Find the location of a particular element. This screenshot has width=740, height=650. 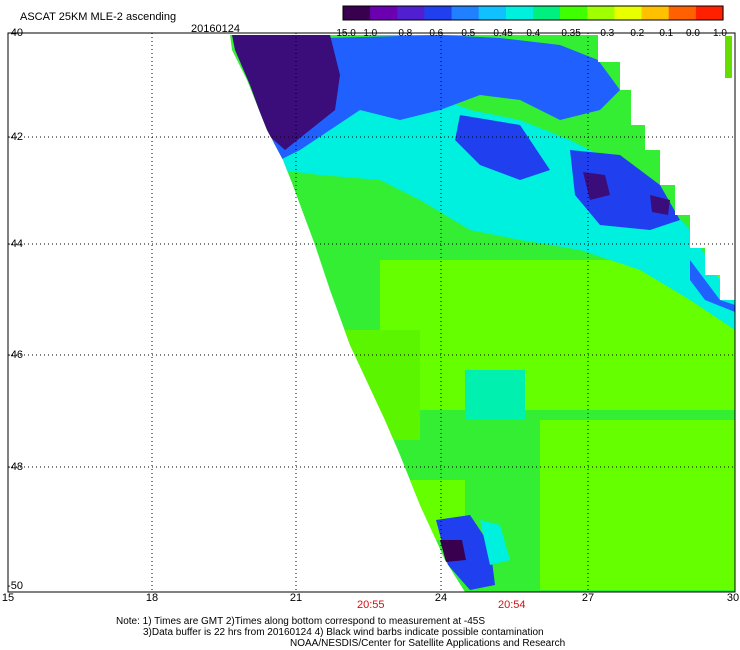

map-title: ASCAT 25KM MLE-2 ascending is located at coordinates (98, 17).